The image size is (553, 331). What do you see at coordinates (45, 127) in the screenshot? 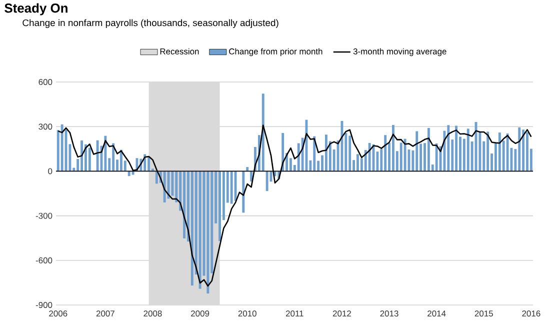
I see `y-tick-label: 300` at bounding box center [45, 127].